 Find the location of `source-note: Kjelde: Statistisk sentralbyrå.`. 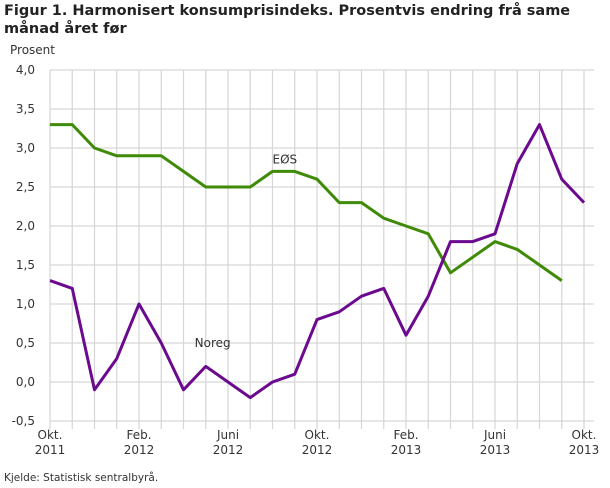

source-note: Kjelde: Statistisk sentralbyrå. is located at coordinates (81, 478).